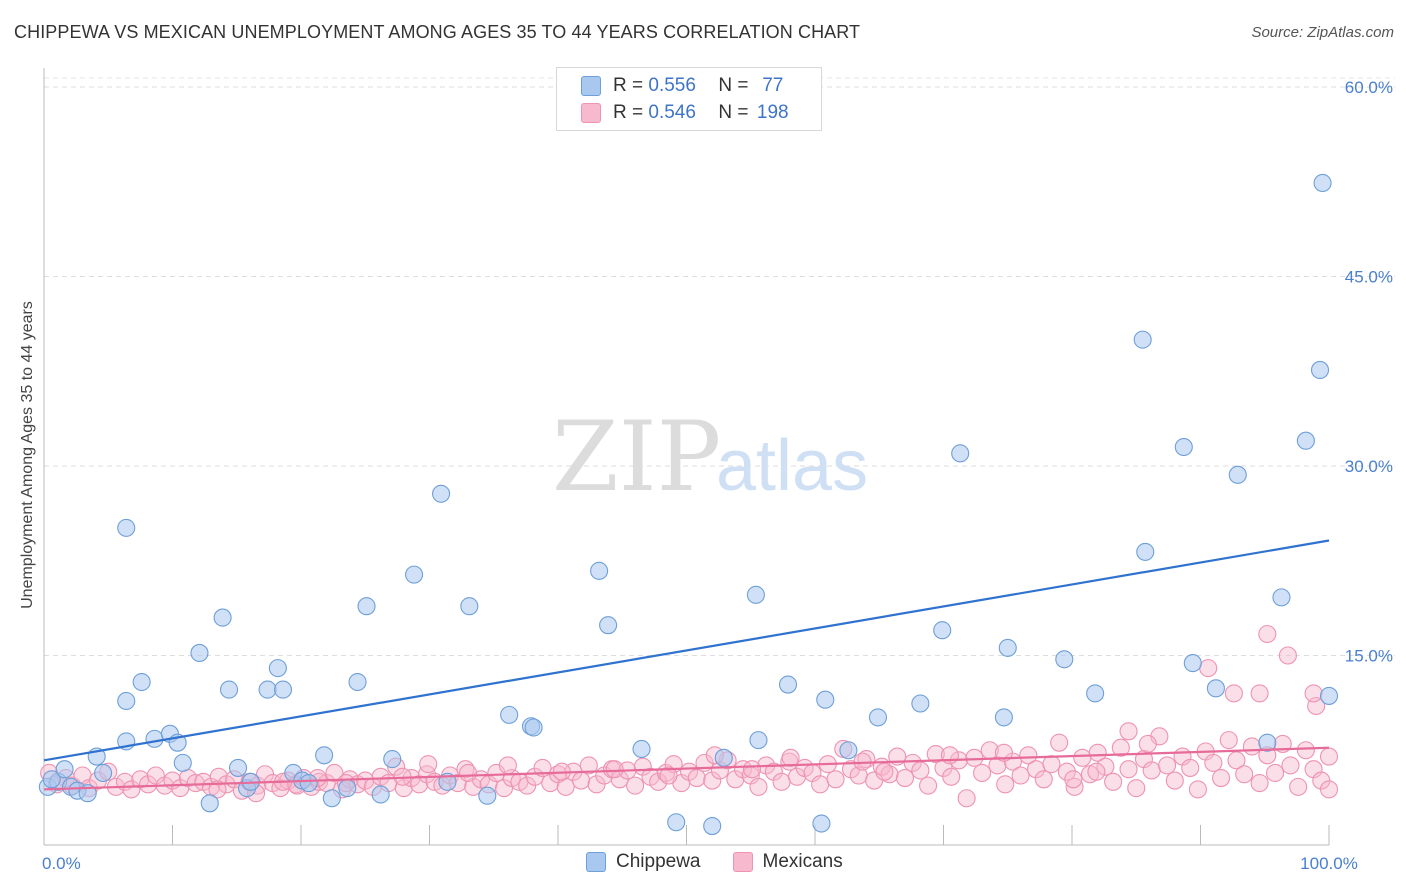 The height and width of the screenshot is (892, 1406). What do you see at coordinates (686, 86) in the screenshot?
I see `legend-row-chippewa: R = 0.556 N = 77` at bounding box center [686, 86].